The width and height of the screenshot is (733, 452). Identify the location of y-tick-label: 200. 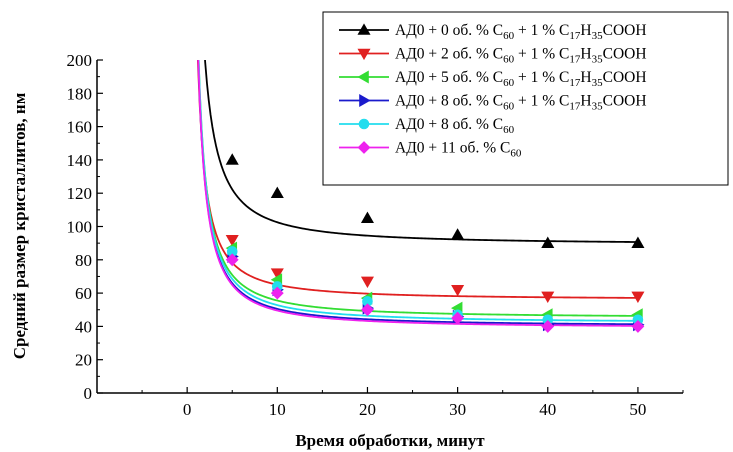
(80, 60).